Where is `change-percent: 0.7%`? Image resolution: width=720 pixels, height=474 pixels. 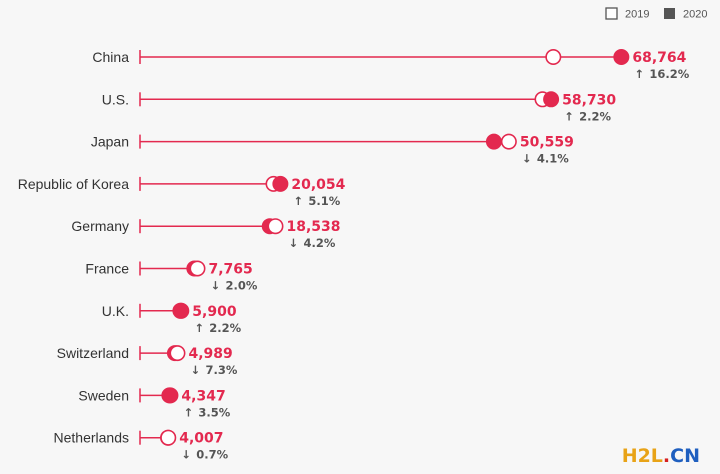 change-percent: 0.7% is located at coordinates (212, 455).